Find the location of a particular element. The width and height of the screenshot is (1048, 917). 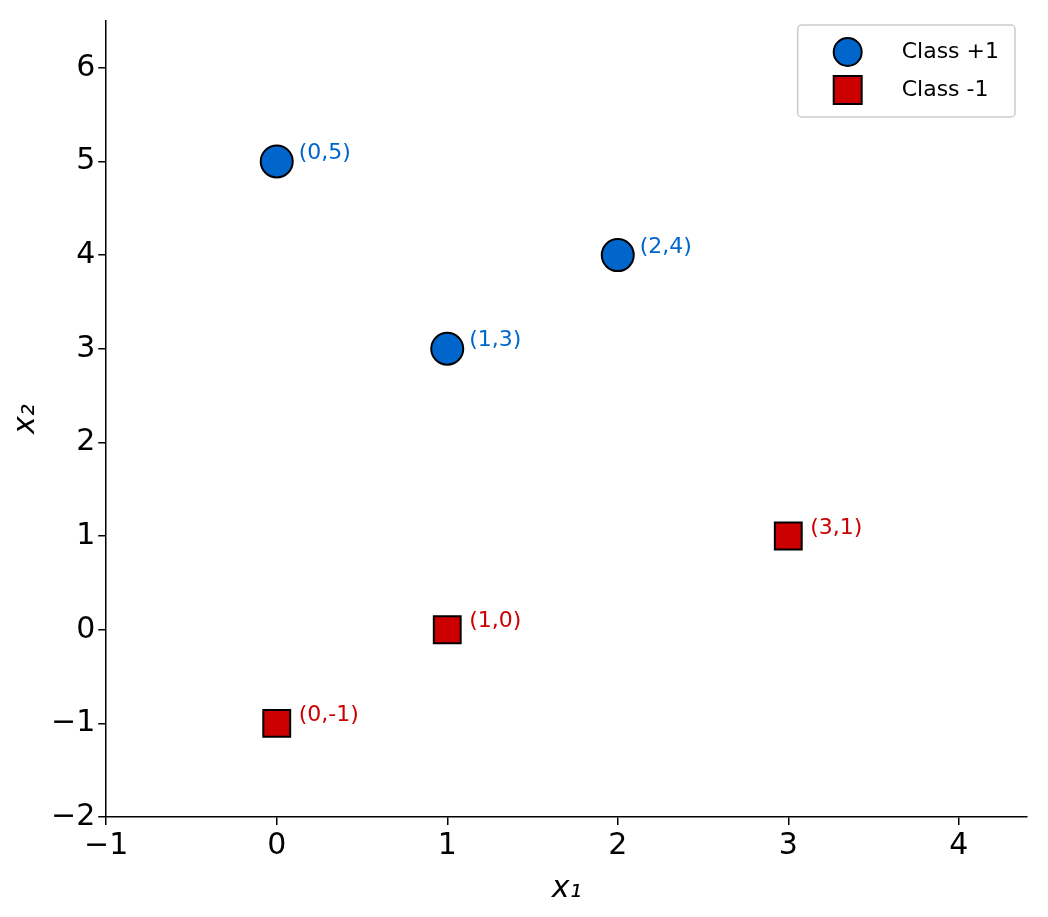

annotation: (0,-1) is located at coordinates (328, 714).